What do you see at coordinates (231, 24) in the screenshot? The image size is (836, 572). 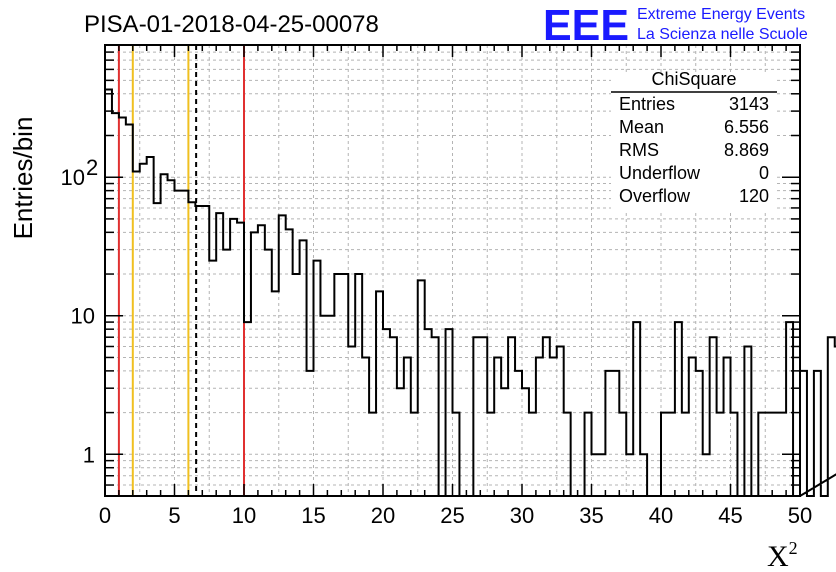 I see `chart-title: PISA-01-2018-04-25-00078` at bounding box center [231, 24].